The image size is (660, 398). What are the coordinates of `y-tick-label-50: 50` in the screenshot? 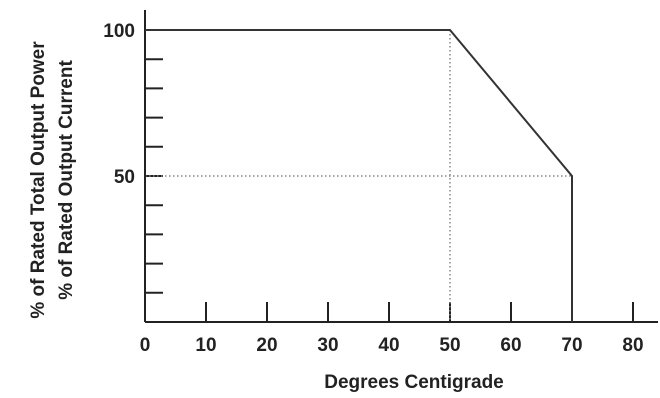 It's located at (124, 177).